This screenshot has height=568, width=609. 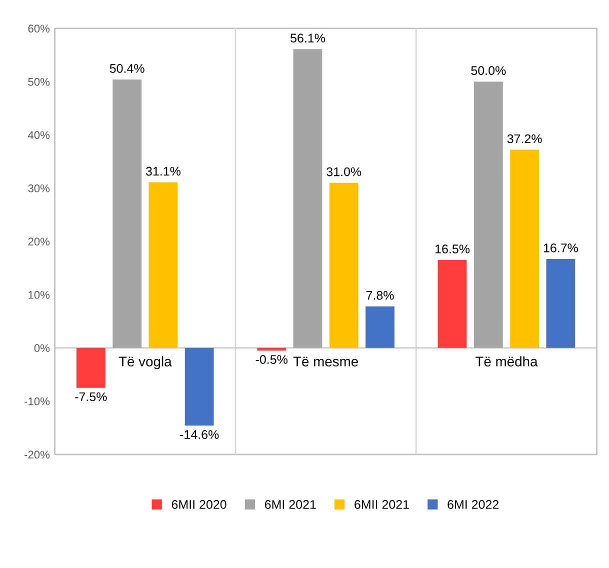 I want to click on data-label: -14.6%, so click(x=199, y=434).